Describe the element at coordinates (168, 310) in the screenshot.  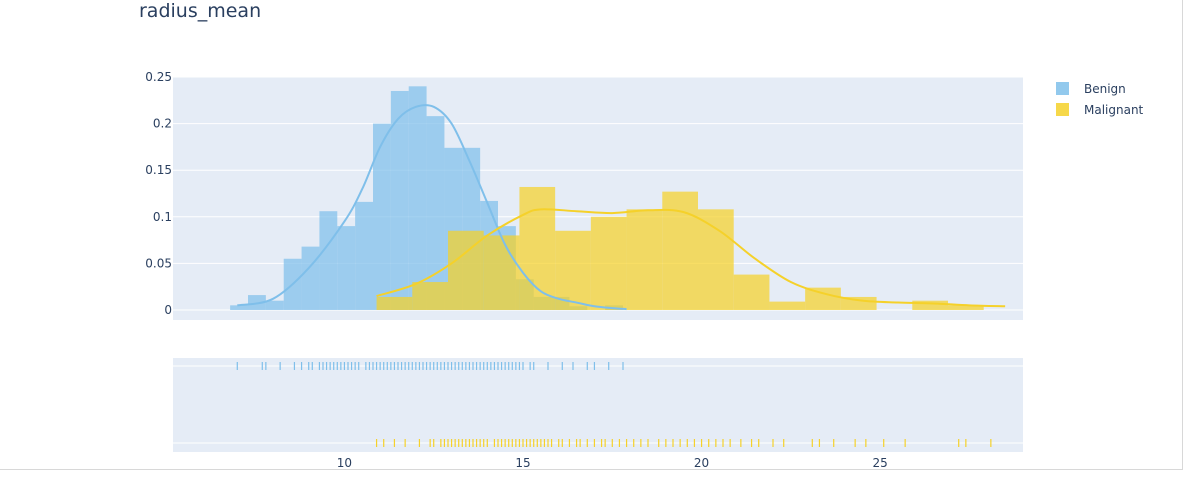
I see `y-tick-label: 0` at that location.